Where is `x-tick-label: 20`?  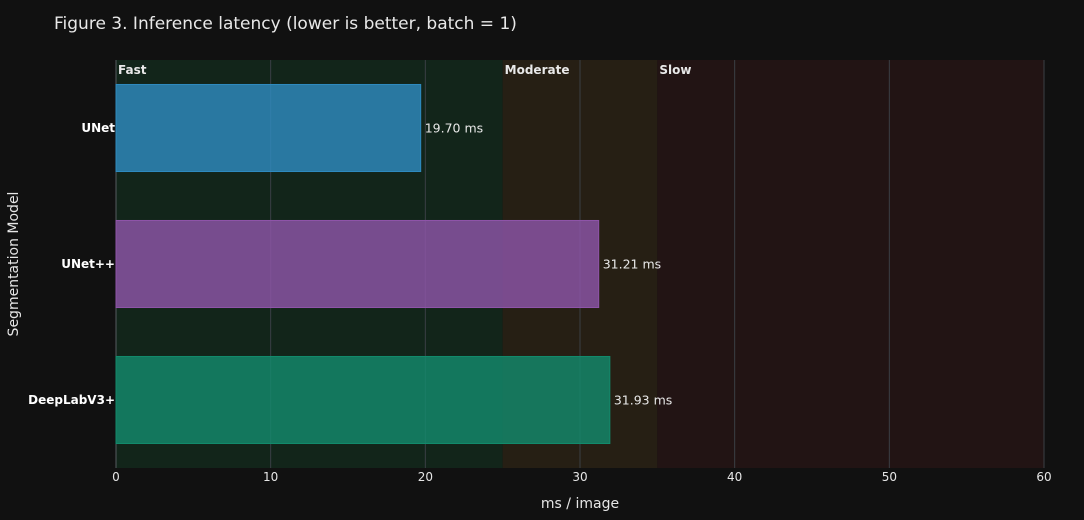
x-tick-label: 20 is located at coordinates (425, 477).